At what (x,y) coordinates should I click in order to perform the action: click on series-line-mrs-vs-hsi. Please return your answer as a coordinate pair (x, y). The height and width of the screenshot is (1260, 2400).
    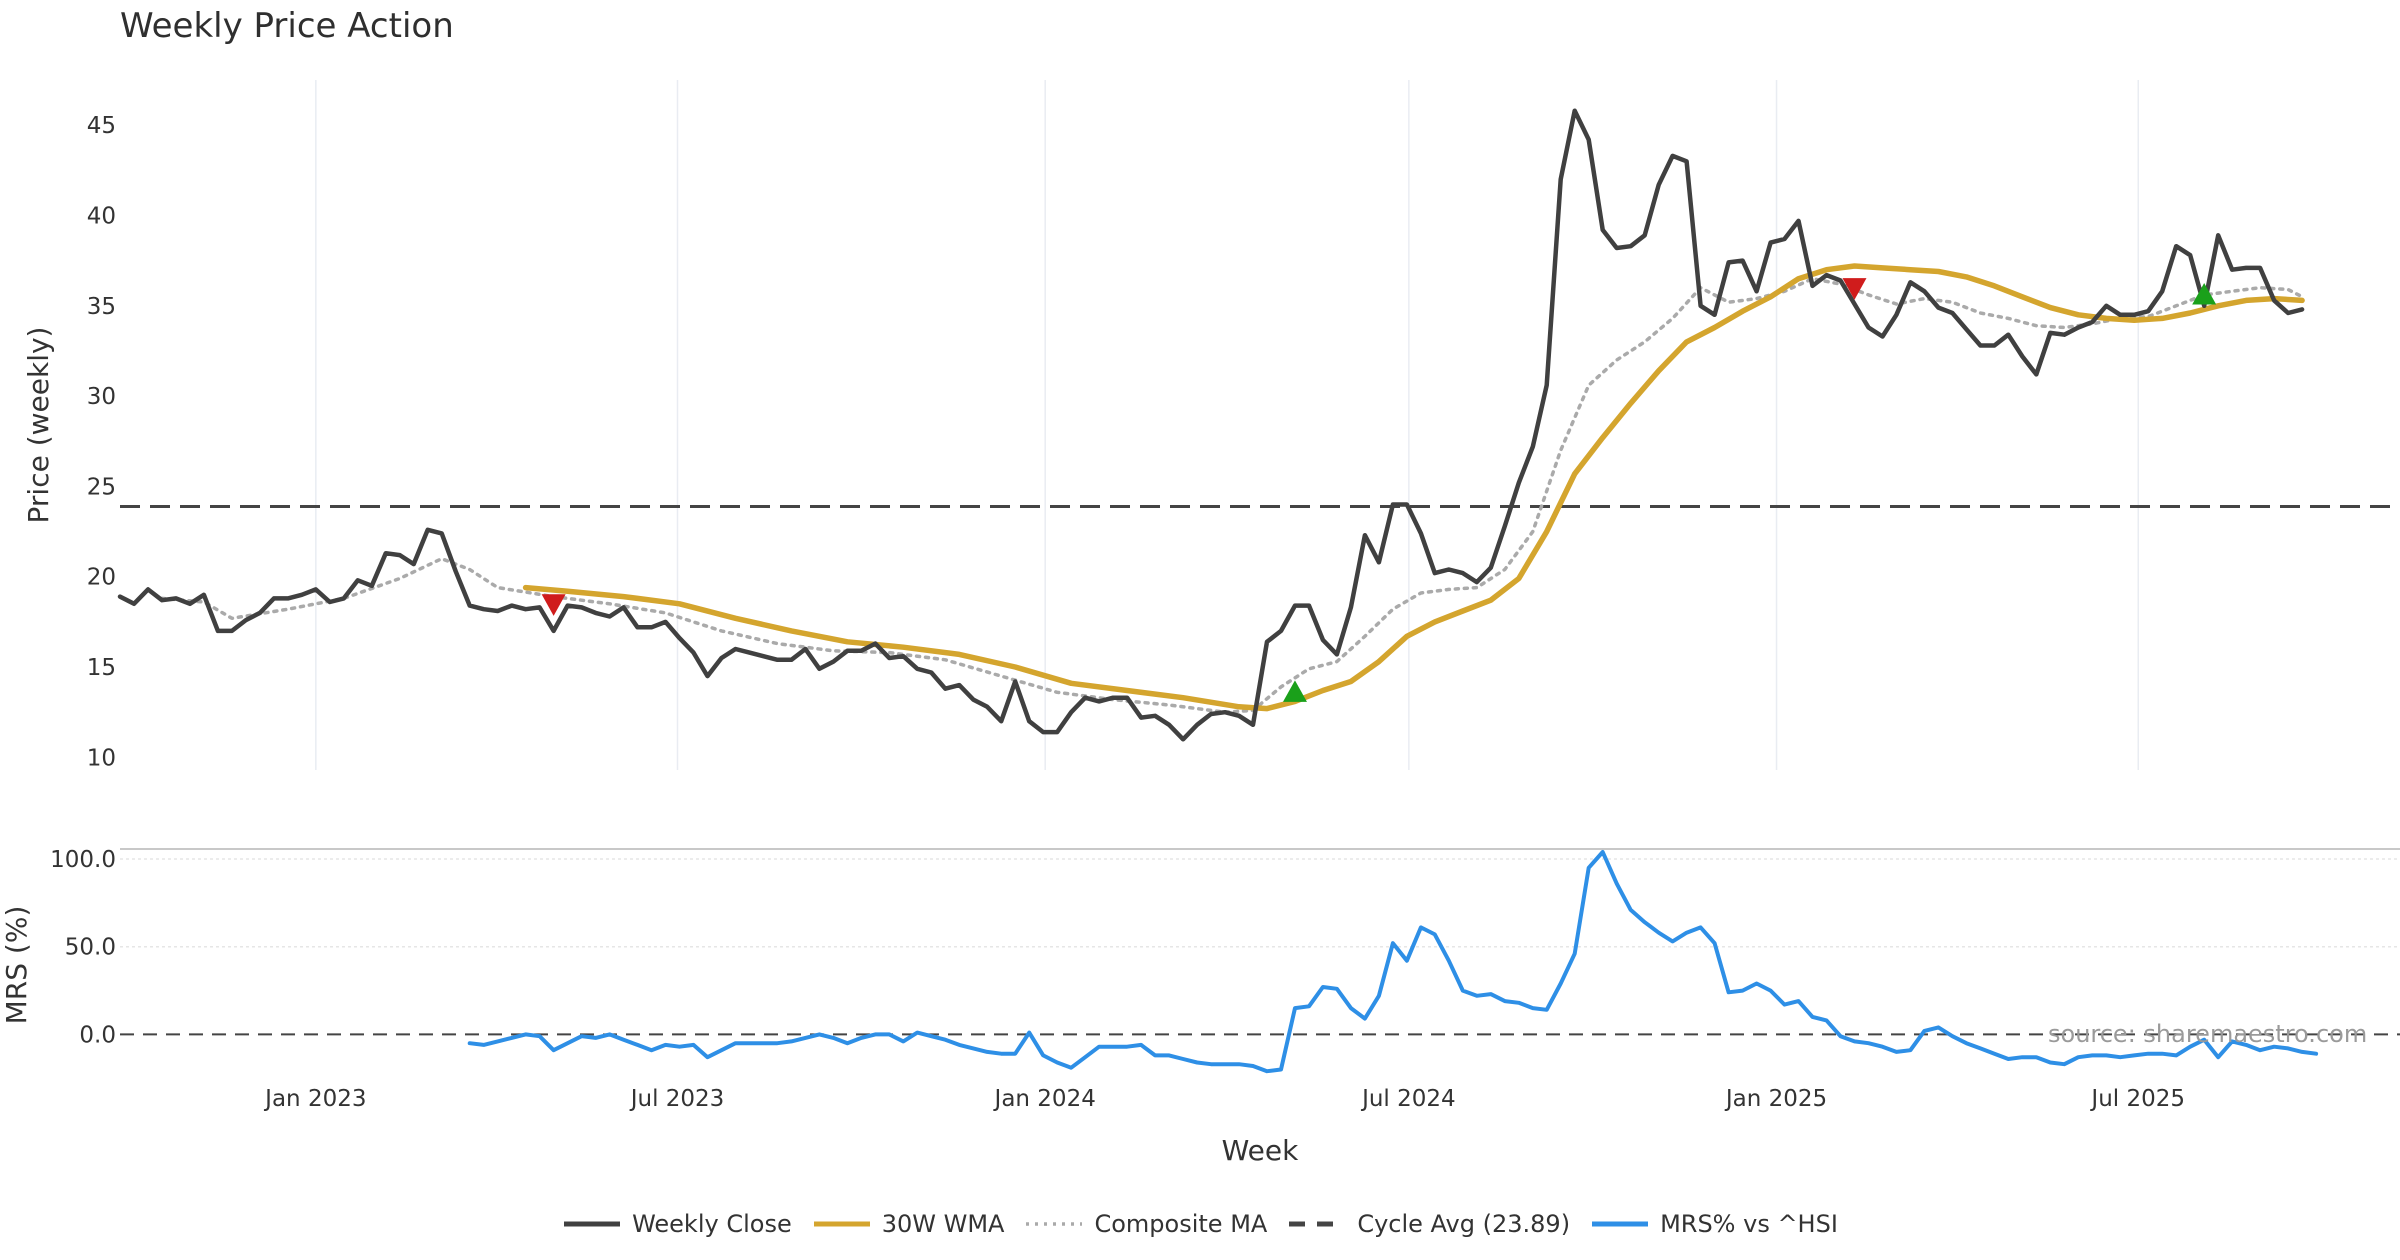
    Looking at the image, I should click on (1393, 962).